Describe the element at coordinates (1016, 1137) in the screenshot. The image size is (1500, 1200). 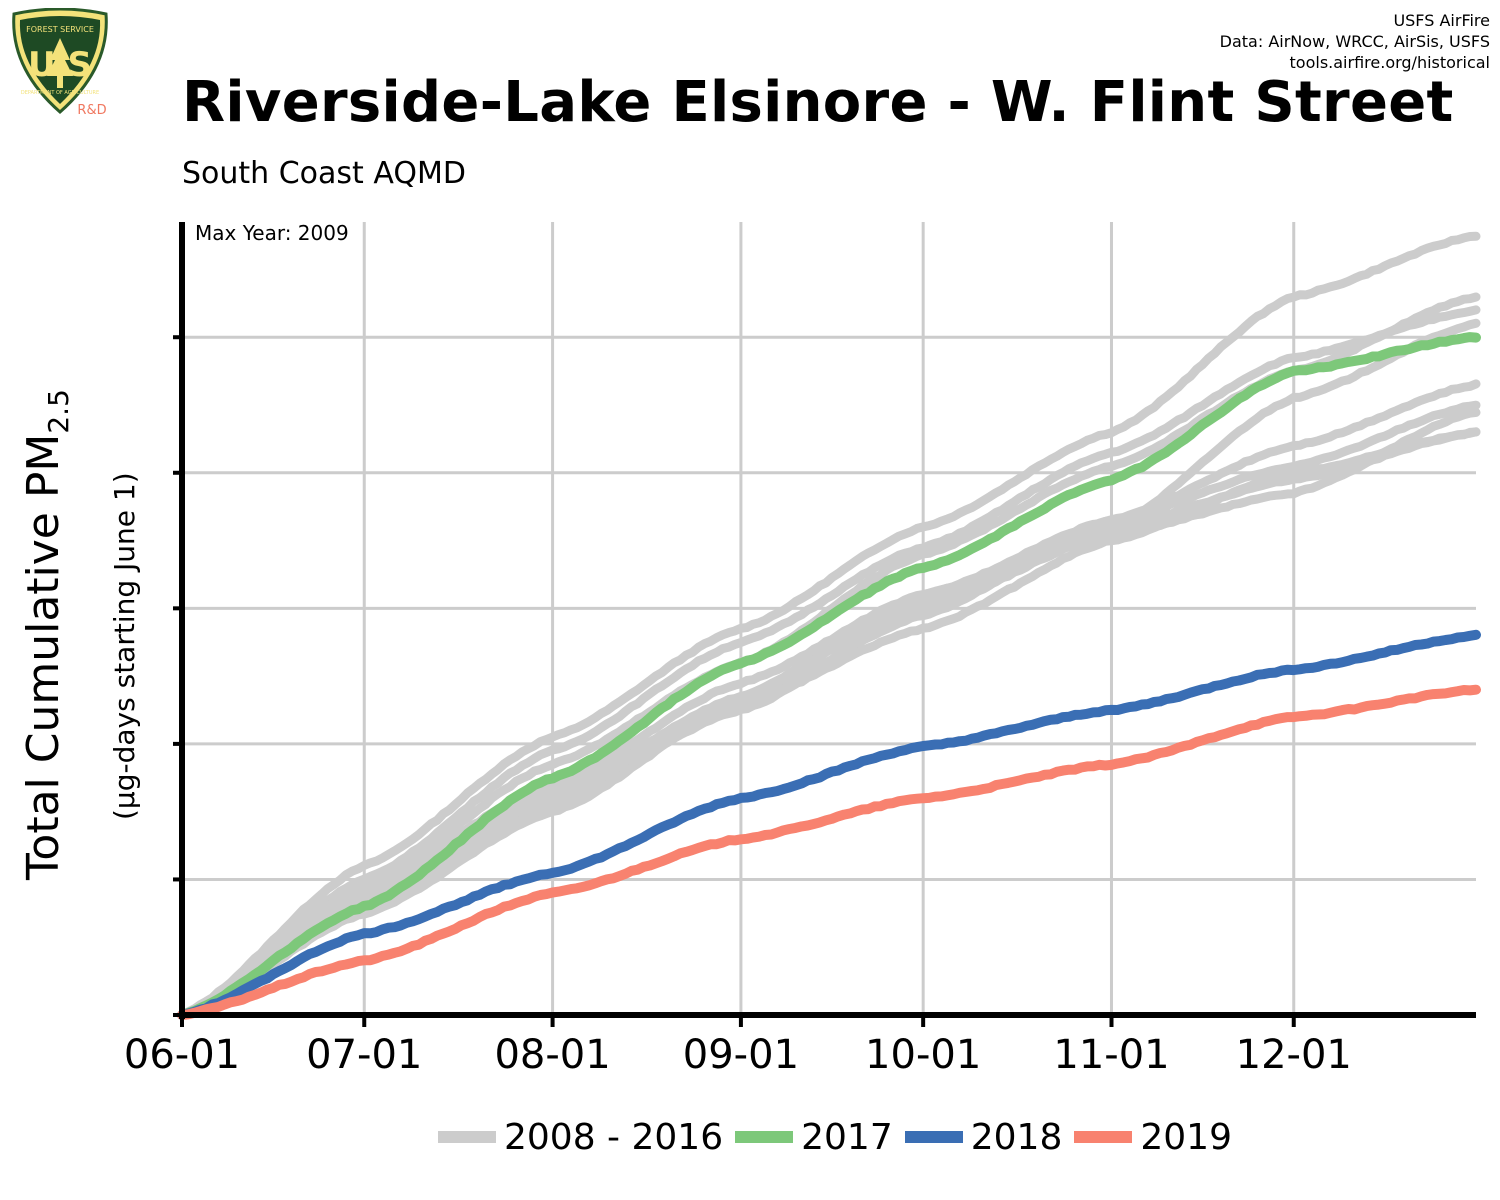
I see `legend-label: 2018` at that location.